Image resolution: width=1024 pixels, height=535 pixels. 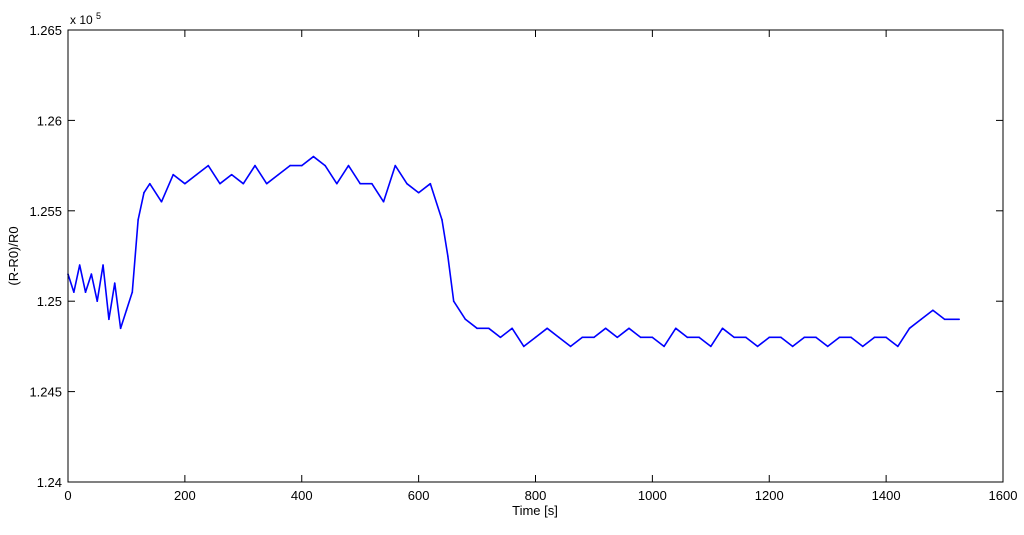 What do you see at coordinates (419, 495) in the screenshot?
I see `x-tick-label: 600` at bounding box center [419, 495].